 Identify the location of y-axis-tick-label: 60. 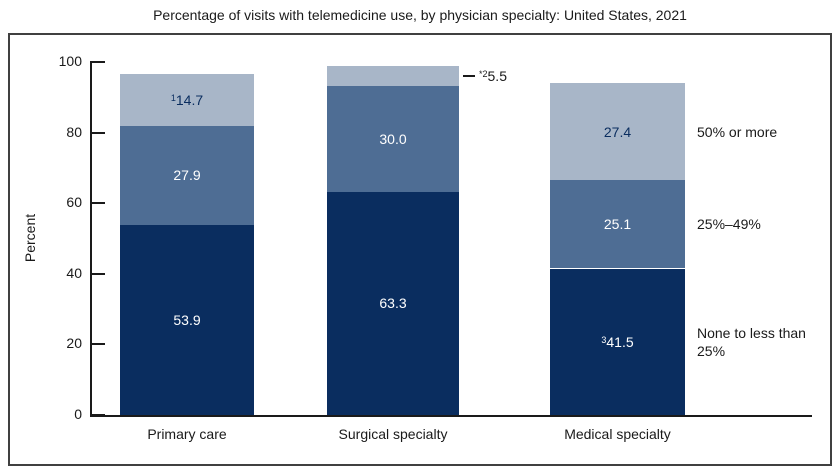
(74, 202).